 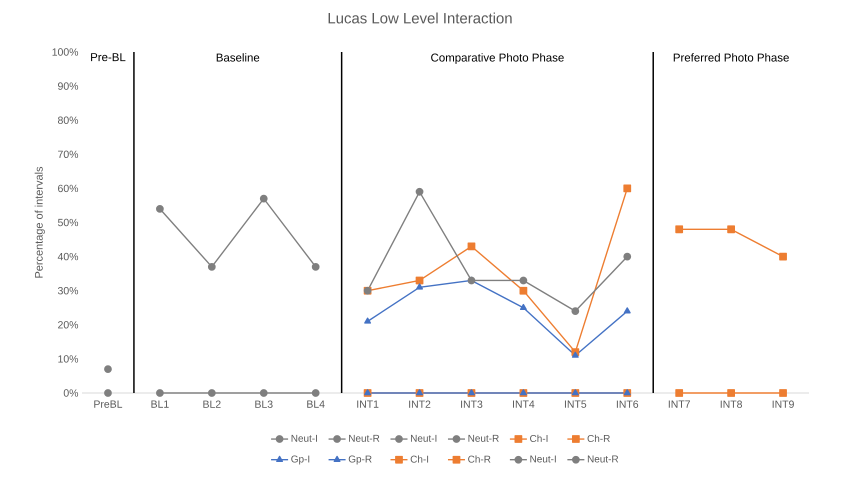 I want to click on y-tick-label: 40%, so click(x=68, y=256).